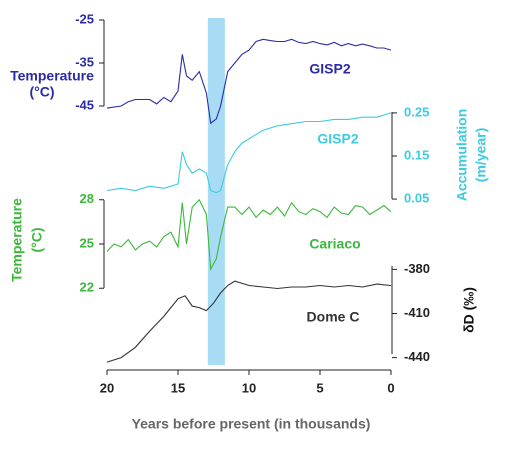 The image size is (511, 450). Describe the element at coordinates (178, 387) in the screenshot. I see `x-tick-label: 15` at that location.